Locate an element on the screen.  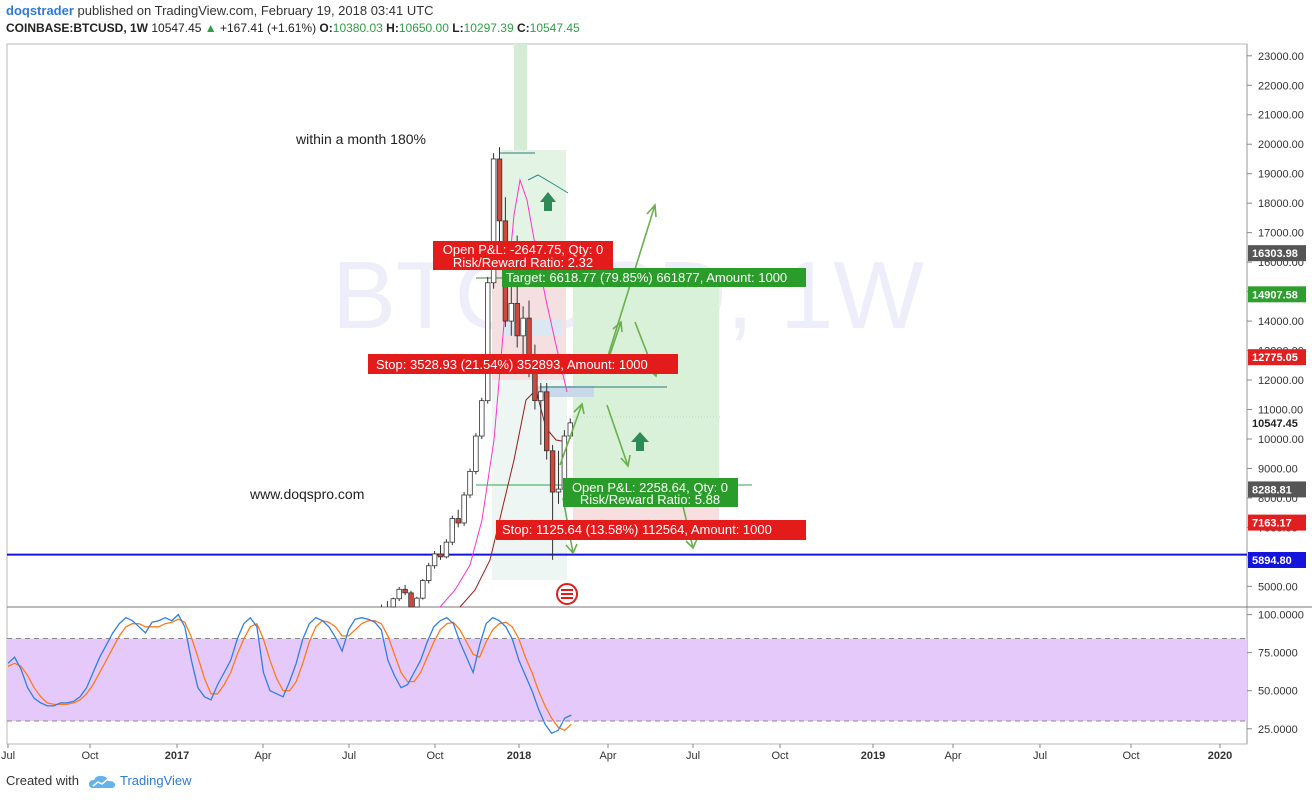
price-label: 16303.98 is located at coordinates (1275, 254).